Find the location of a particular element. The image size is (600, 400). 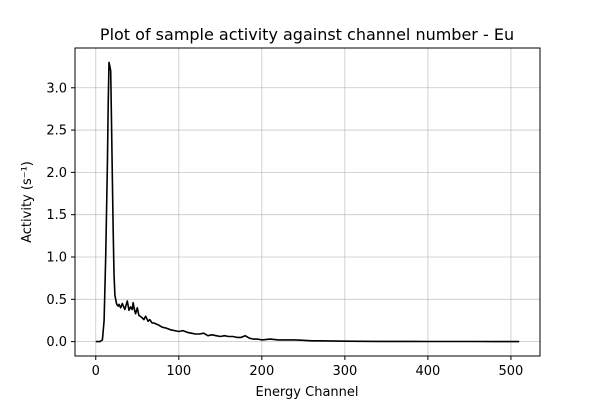

x-tick-label: 200 is located at coordinates (261, 371).